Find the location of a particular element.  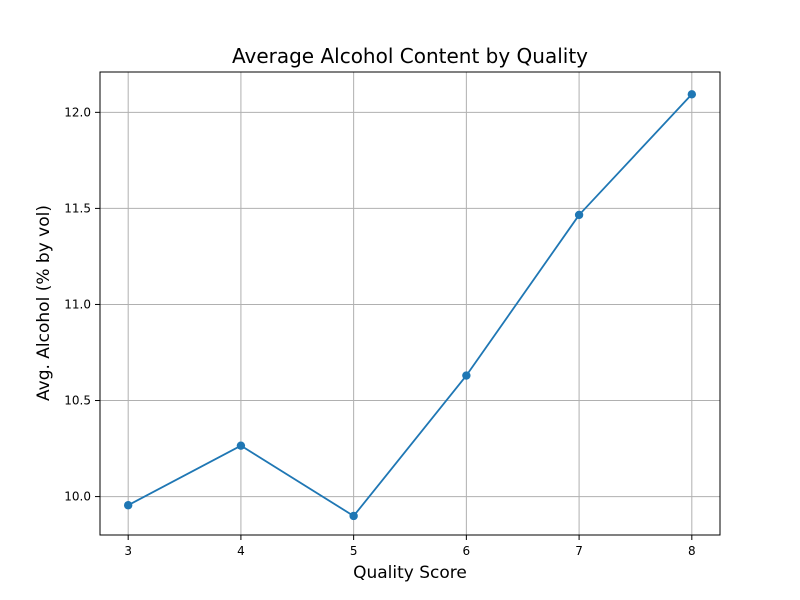

y-tick-label: 11.0 is located at coordinates (77, 304).